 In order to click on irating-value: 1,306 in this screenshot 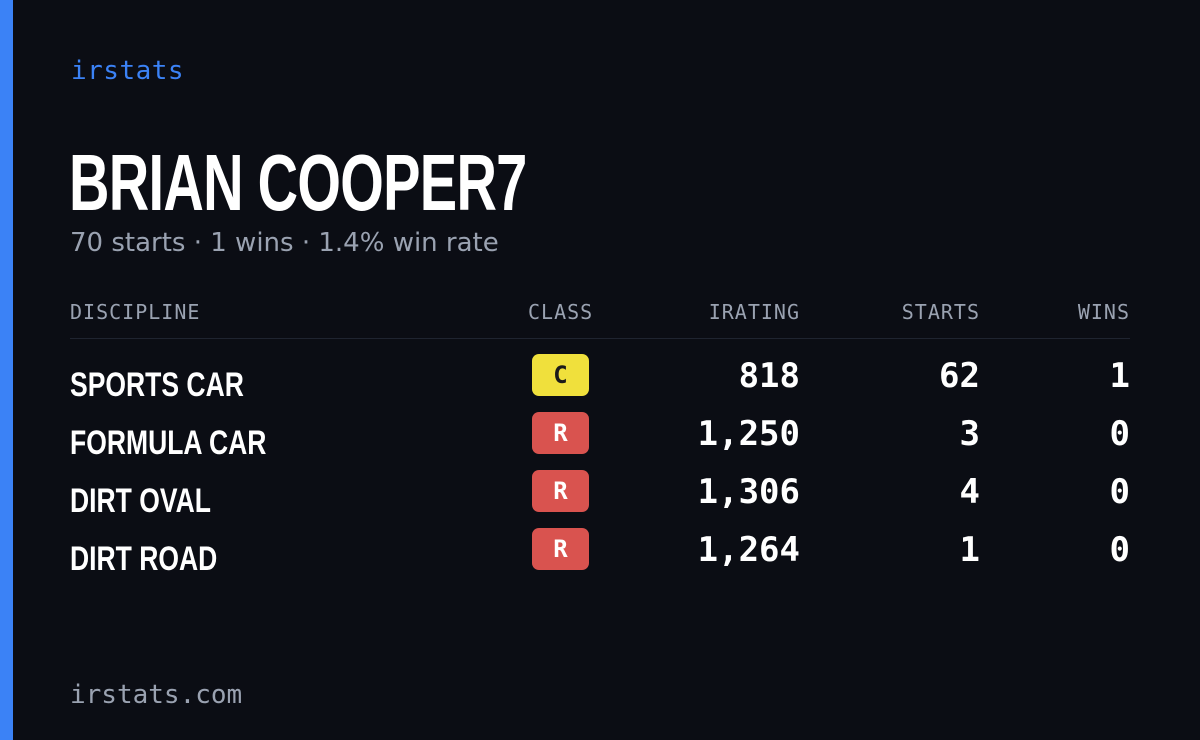, I will do `click(748, 492)`.